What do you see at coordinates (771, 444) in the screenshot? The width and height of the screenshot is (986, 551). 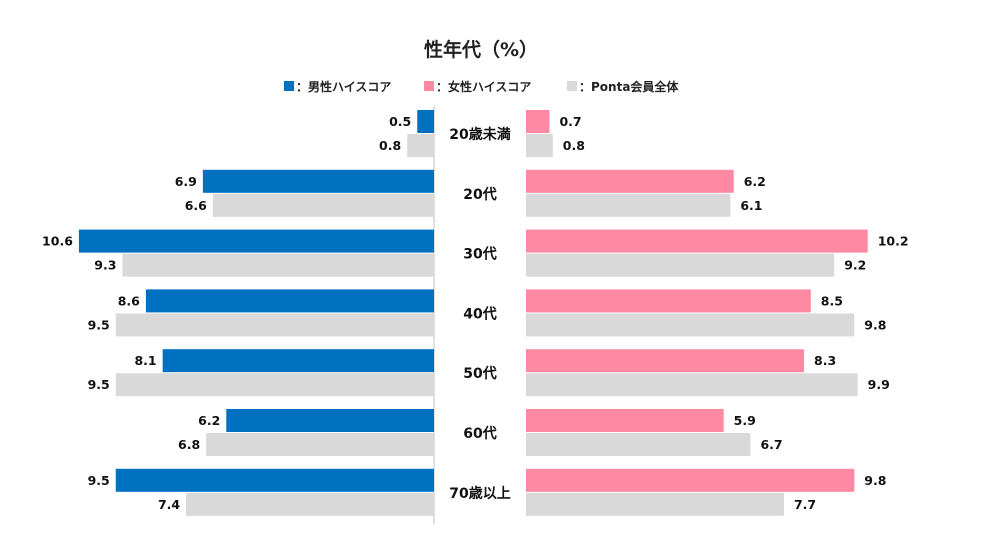 I see `right-value-label-ponta-6: 6.7` at bounding box center [771, 444].